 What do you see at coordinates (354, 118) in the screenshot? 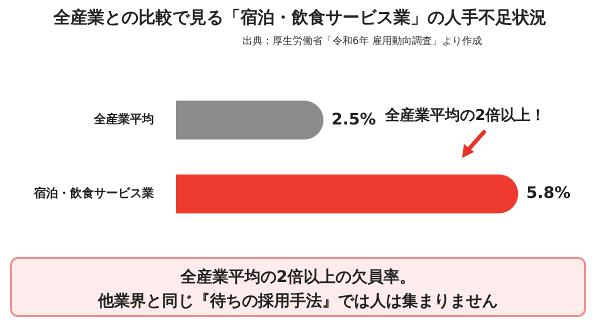
I see `data-label: 2.5%` at bounding box center [354, 118].